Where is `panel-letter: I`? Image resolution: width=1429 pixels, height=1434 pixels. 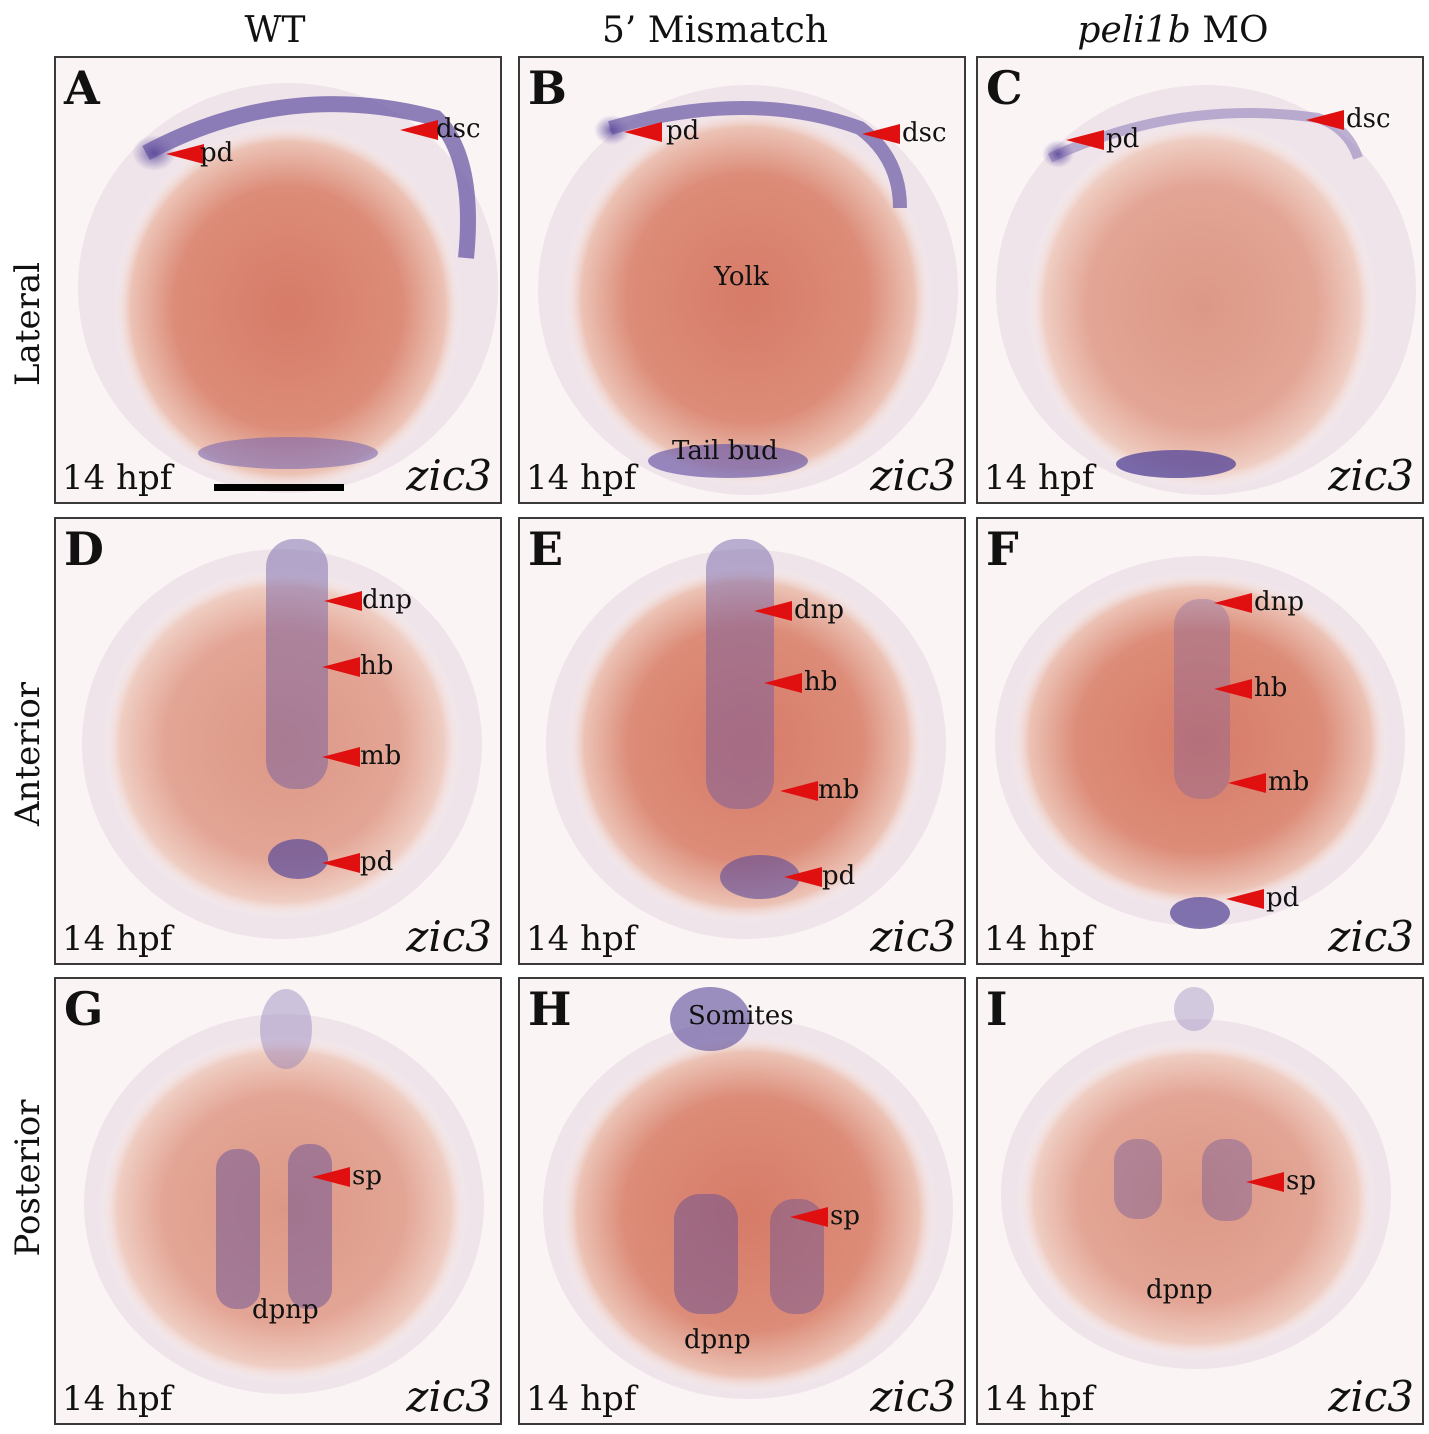 panel-letter: I is located at coordinates (997, 1009).